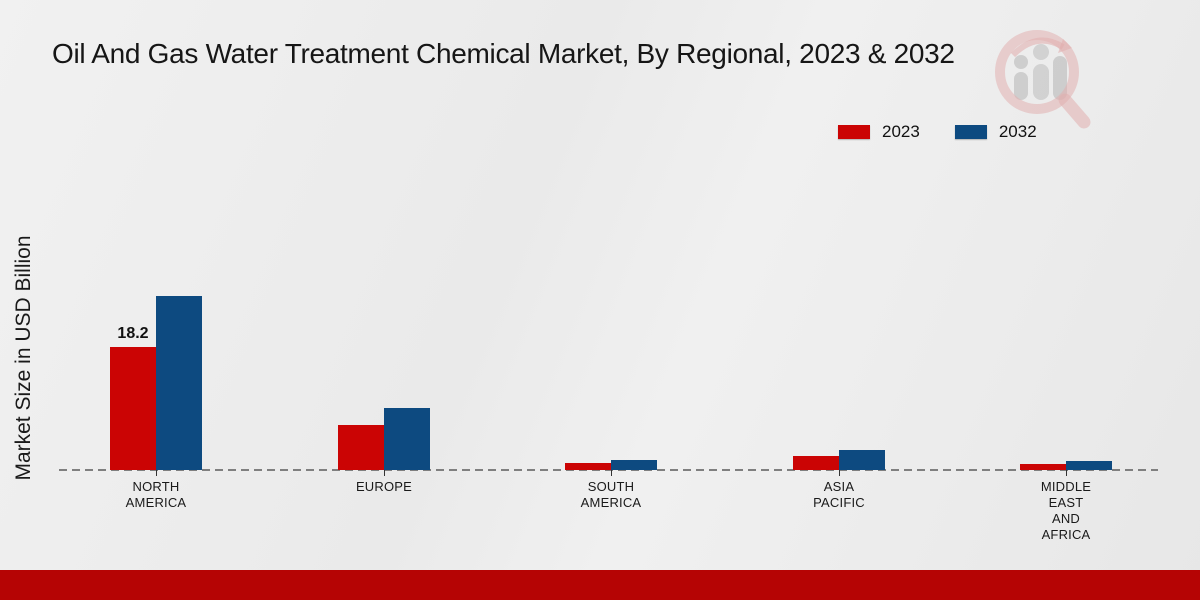  I want to click on legend-label-2023: 2023, so click(901, 131).